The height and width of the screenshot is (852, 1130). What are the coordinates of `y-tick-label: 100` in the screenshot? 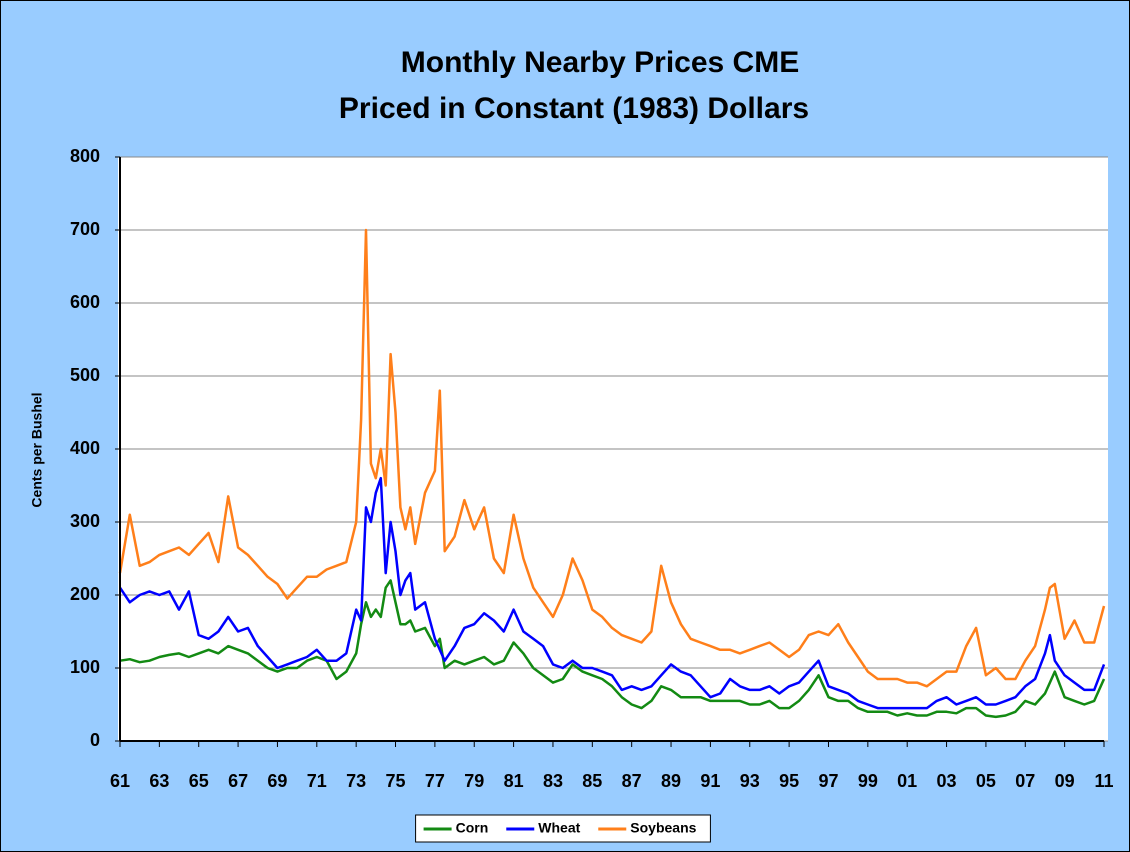 It's located at (85, 667).